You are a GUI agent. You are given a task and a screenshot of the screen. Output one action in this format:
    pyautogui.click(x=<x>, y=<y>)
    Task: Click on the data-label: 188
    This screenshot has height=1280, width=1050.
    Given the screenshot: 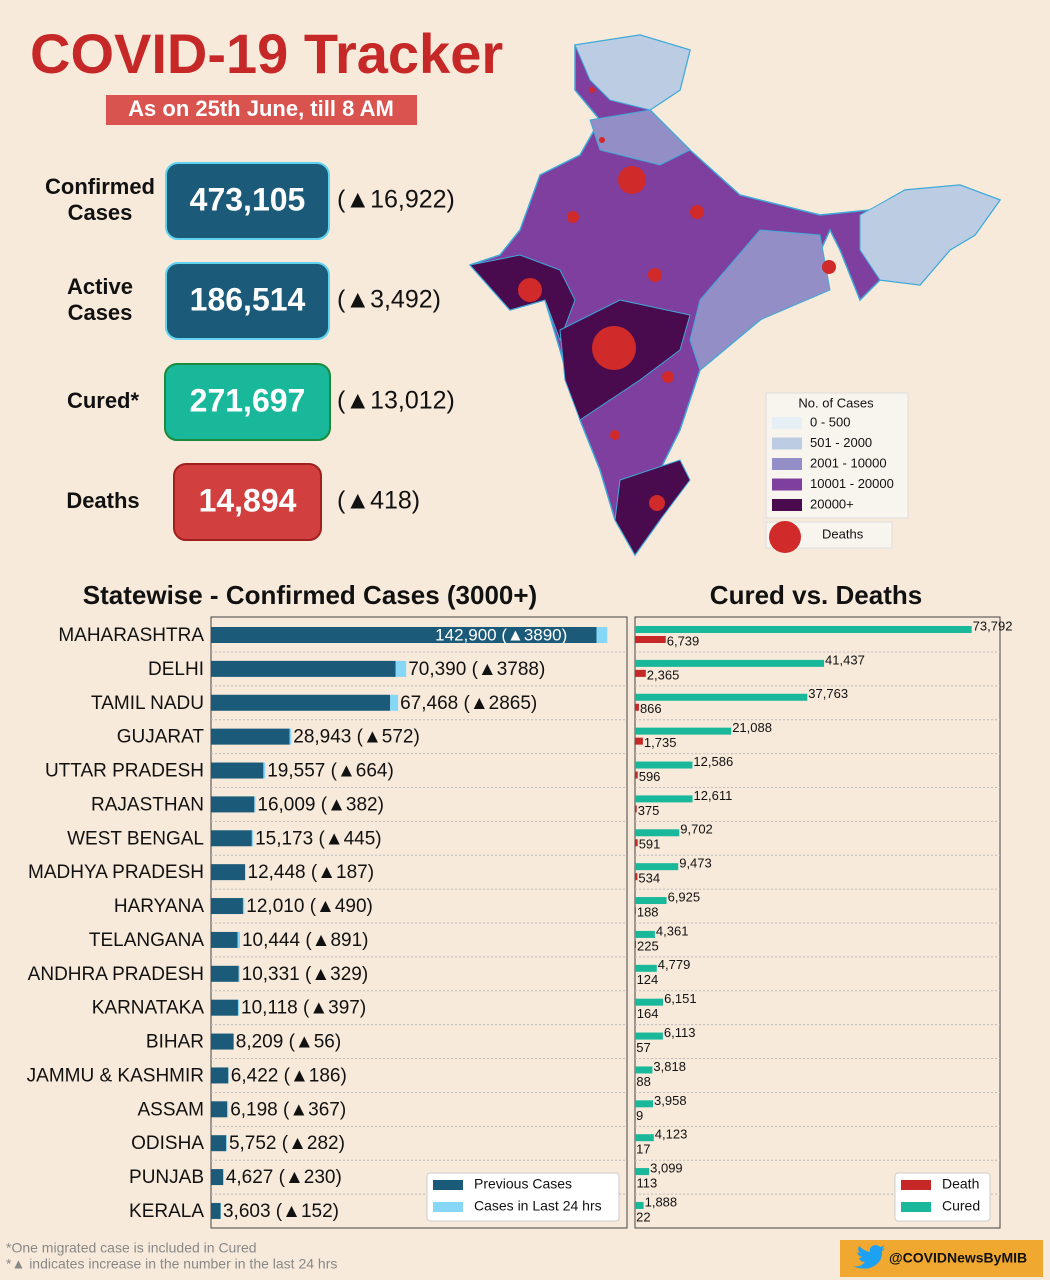 What is the action you would take?
    pyautogui.click(x=648, y=911)
    